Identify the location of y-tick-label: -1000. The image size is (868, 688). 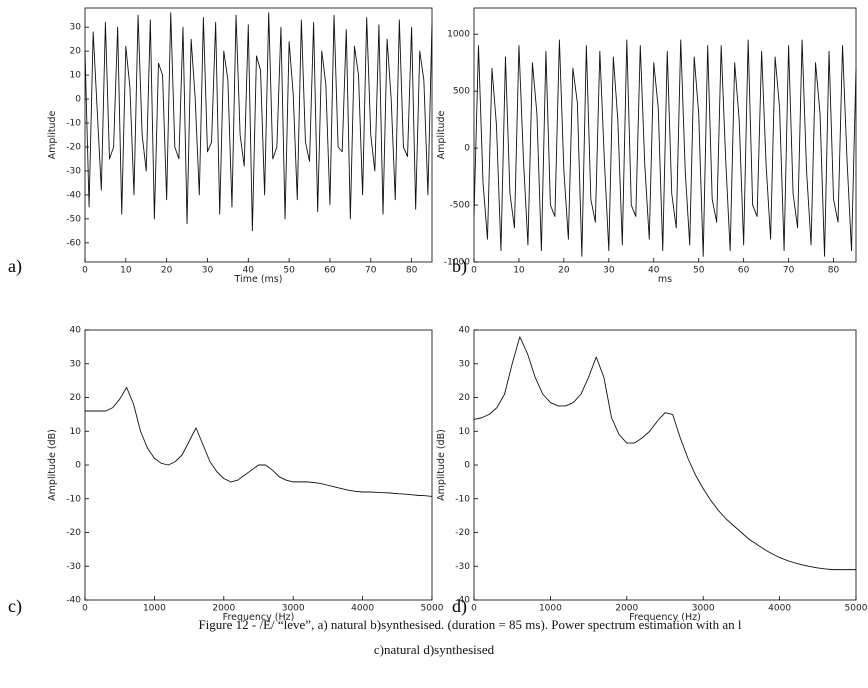
(457, 263).